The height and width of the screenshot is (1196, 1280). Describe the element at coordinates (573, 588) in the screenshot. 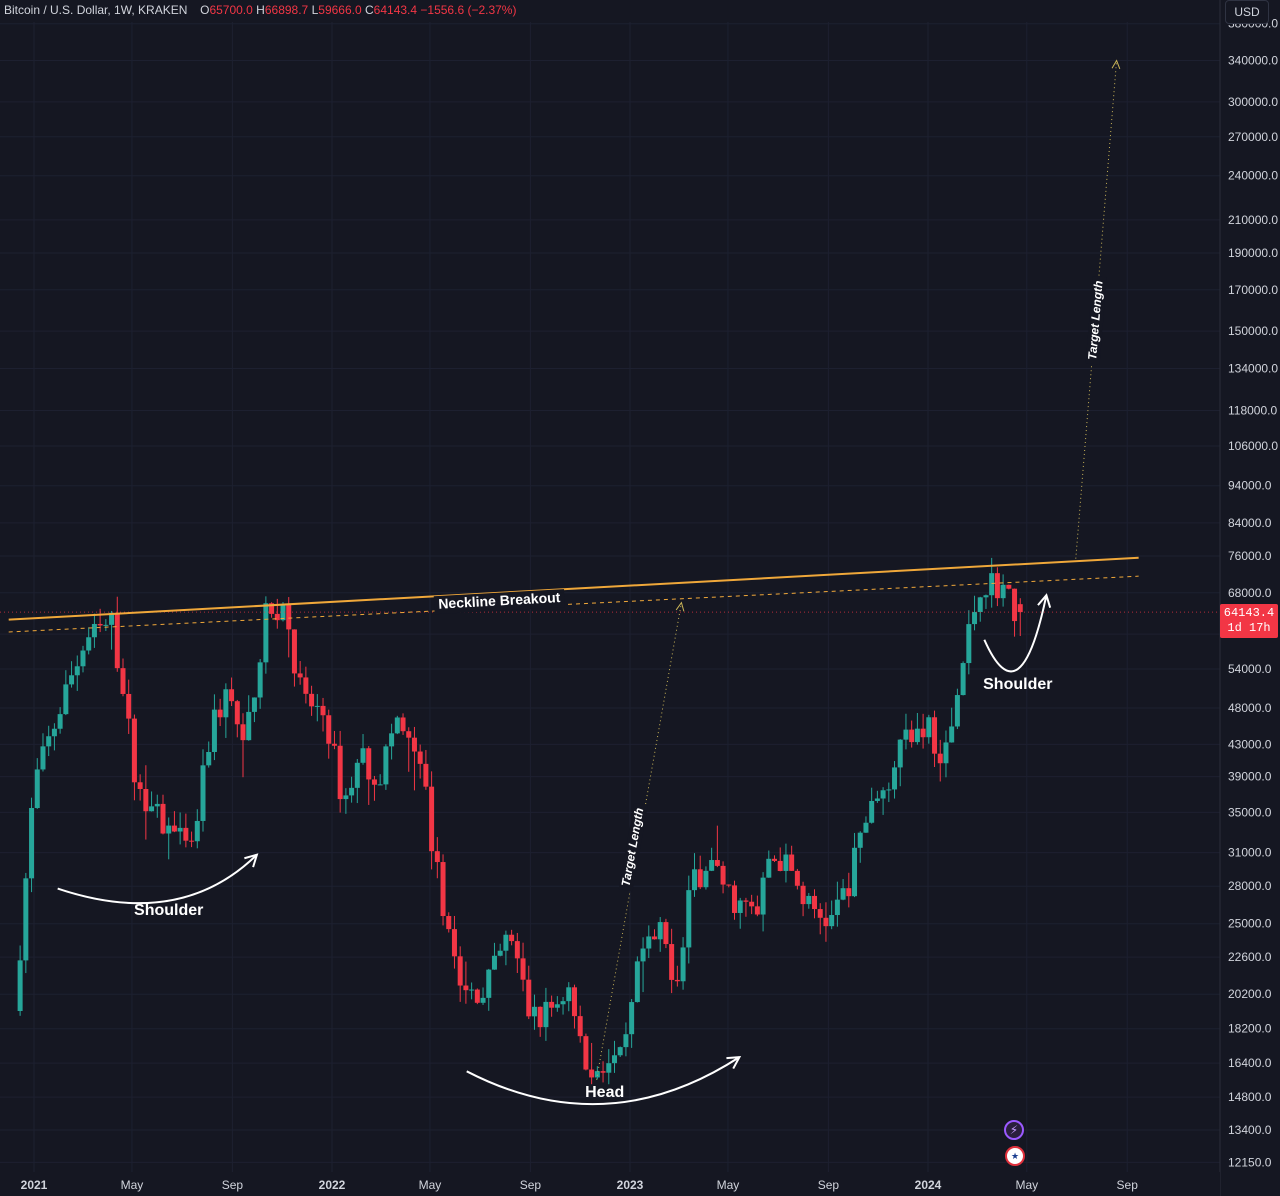

I see `neckline` at that location.